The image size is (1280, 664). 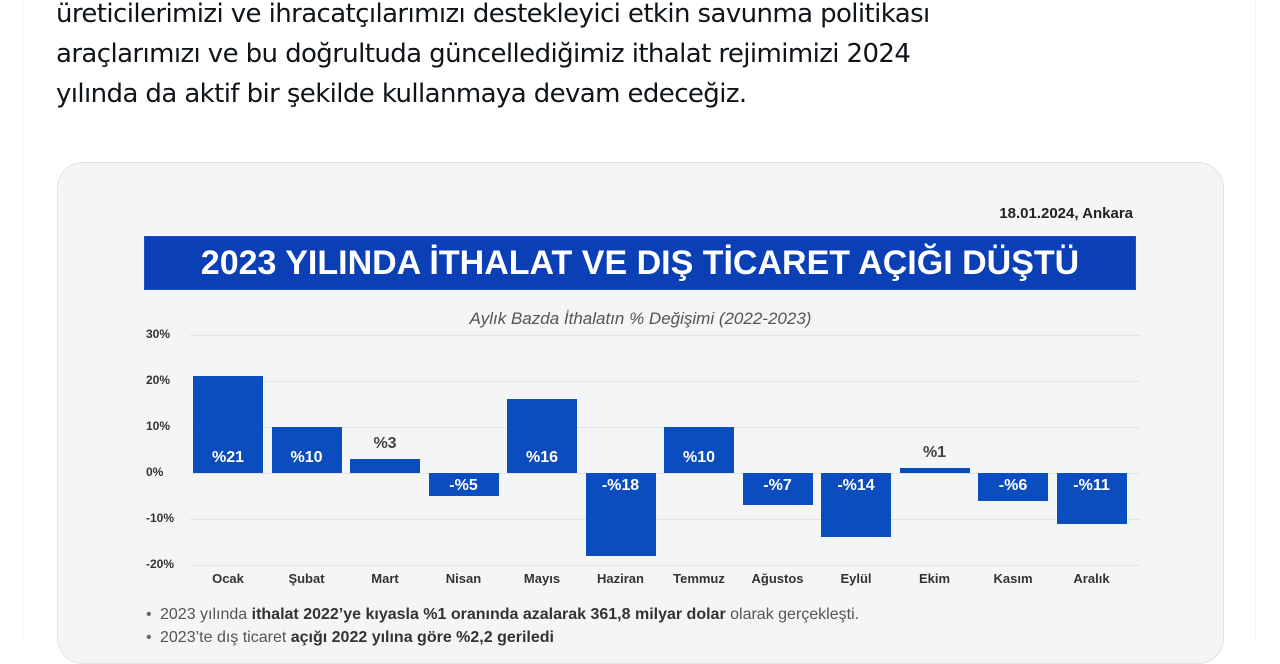 I want to click on bar-value-label: -%7, so click(x=777, y=485).